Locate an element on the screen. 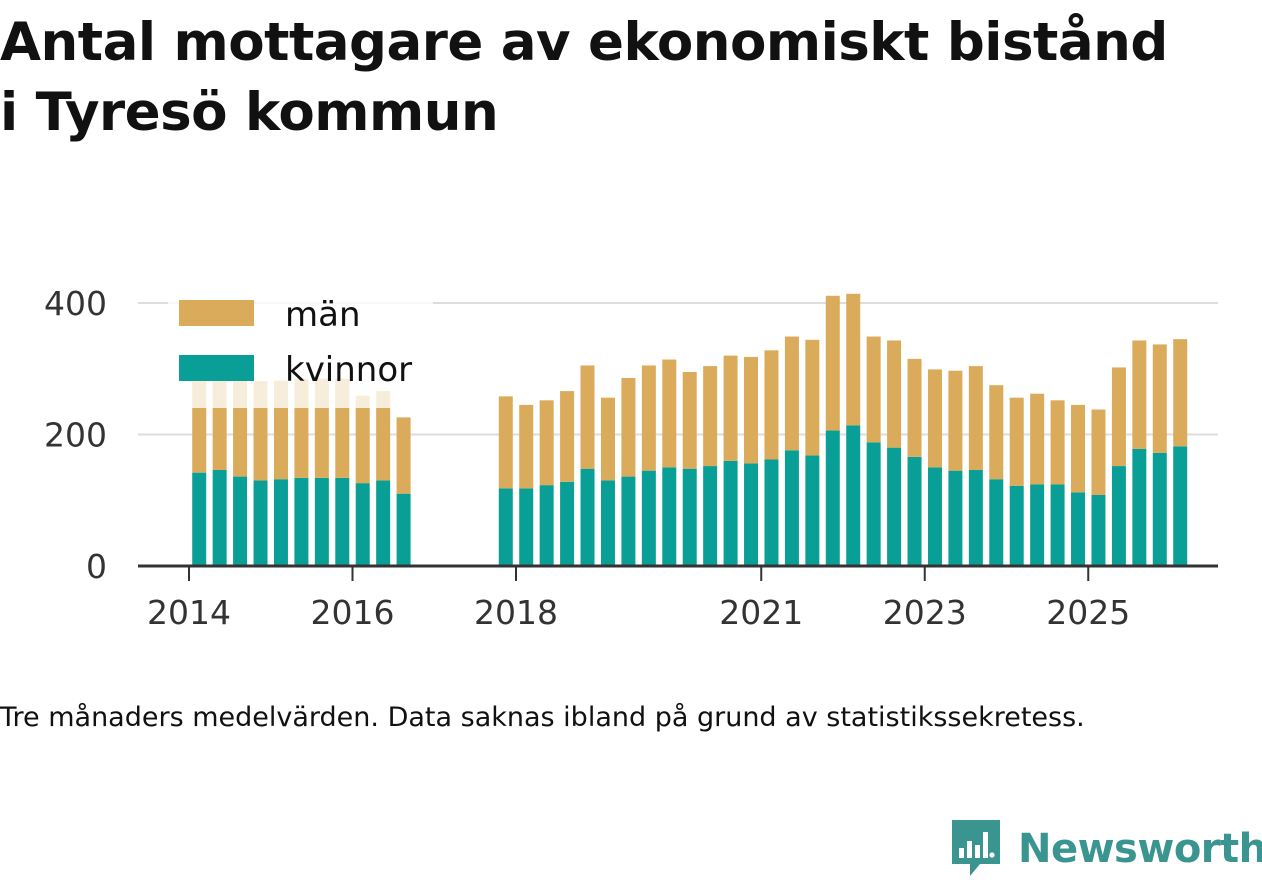 The height and width of the screenshot is (880, 1262). brand-name: Newsworthy is located at coordinates (1140, 849).